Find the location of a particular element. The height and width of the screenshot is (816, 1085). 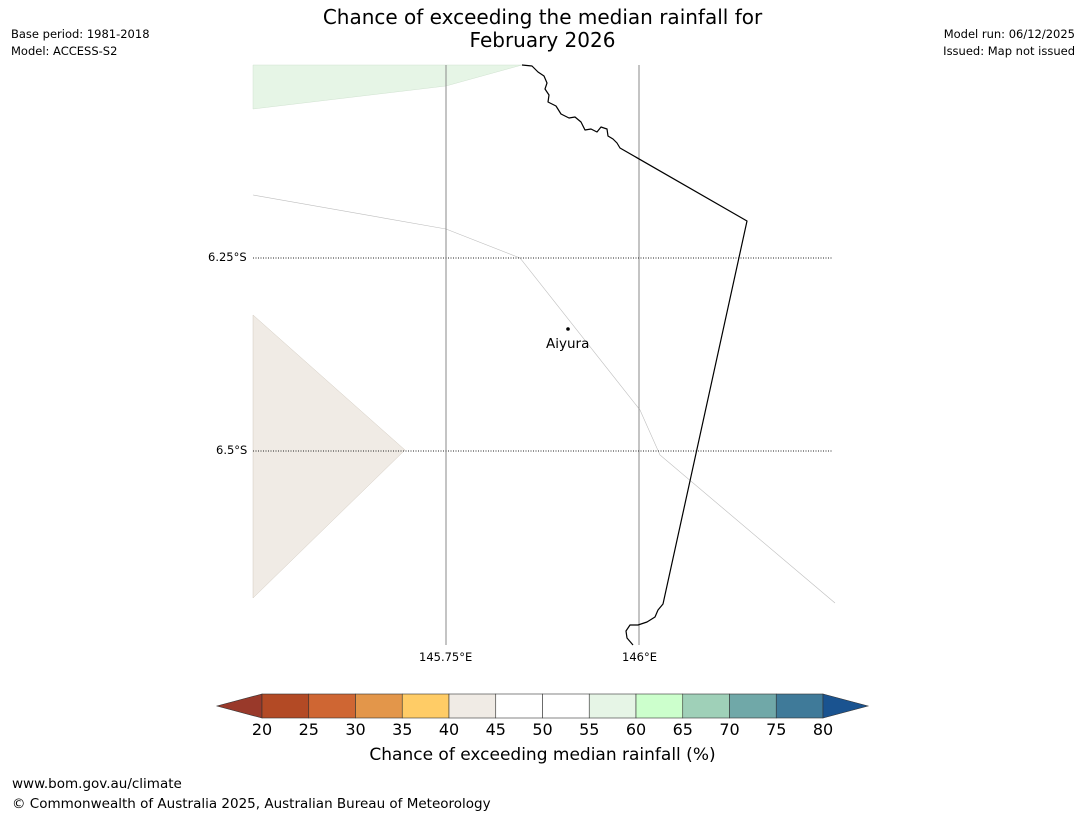

colorbar-title: Chance of exceeding median rainfall (%) is located at coordinates (542, 755).